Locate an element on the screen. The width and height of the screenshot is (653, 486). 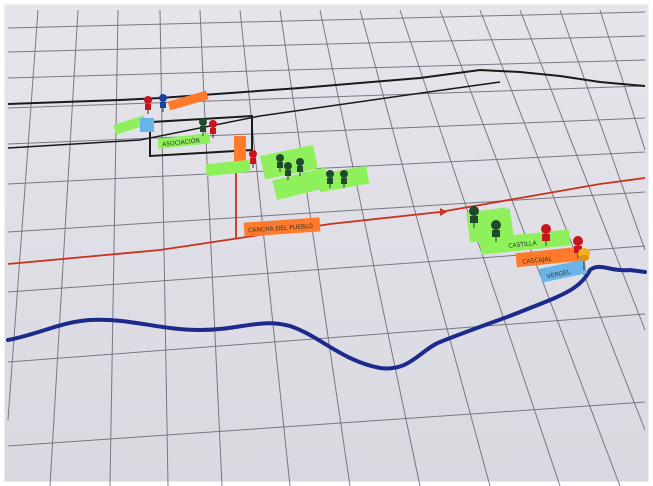
black-road-line is located at coordinates (326, 86).